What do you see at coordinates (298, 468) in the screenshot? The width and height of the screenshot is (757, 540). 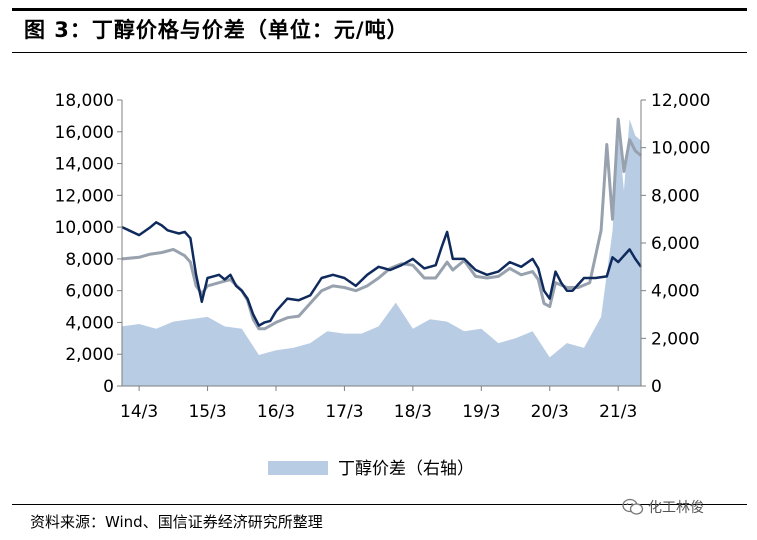 I see `legend-swatch-spread` at bounding box center [298, 468].